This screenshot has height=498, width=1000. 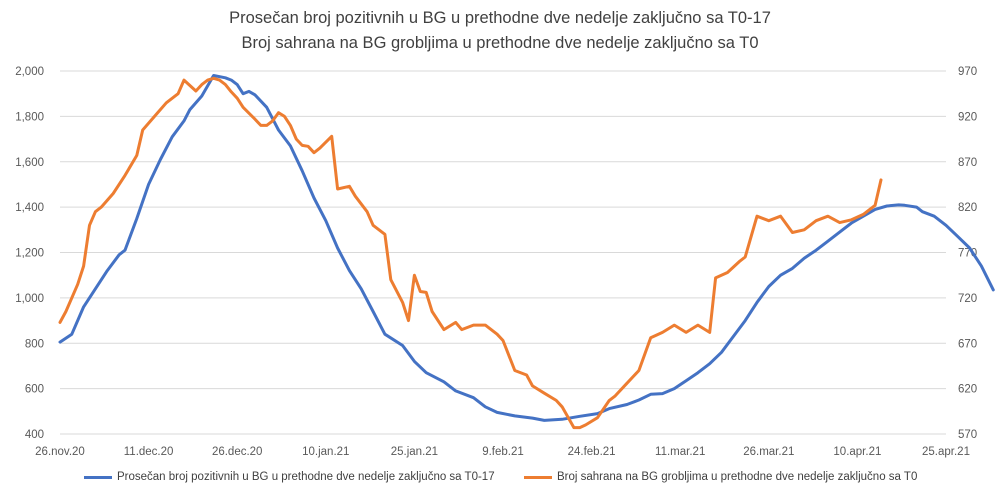 I want to click on right-y-tick-label: 720, so click(x=967, y=299).